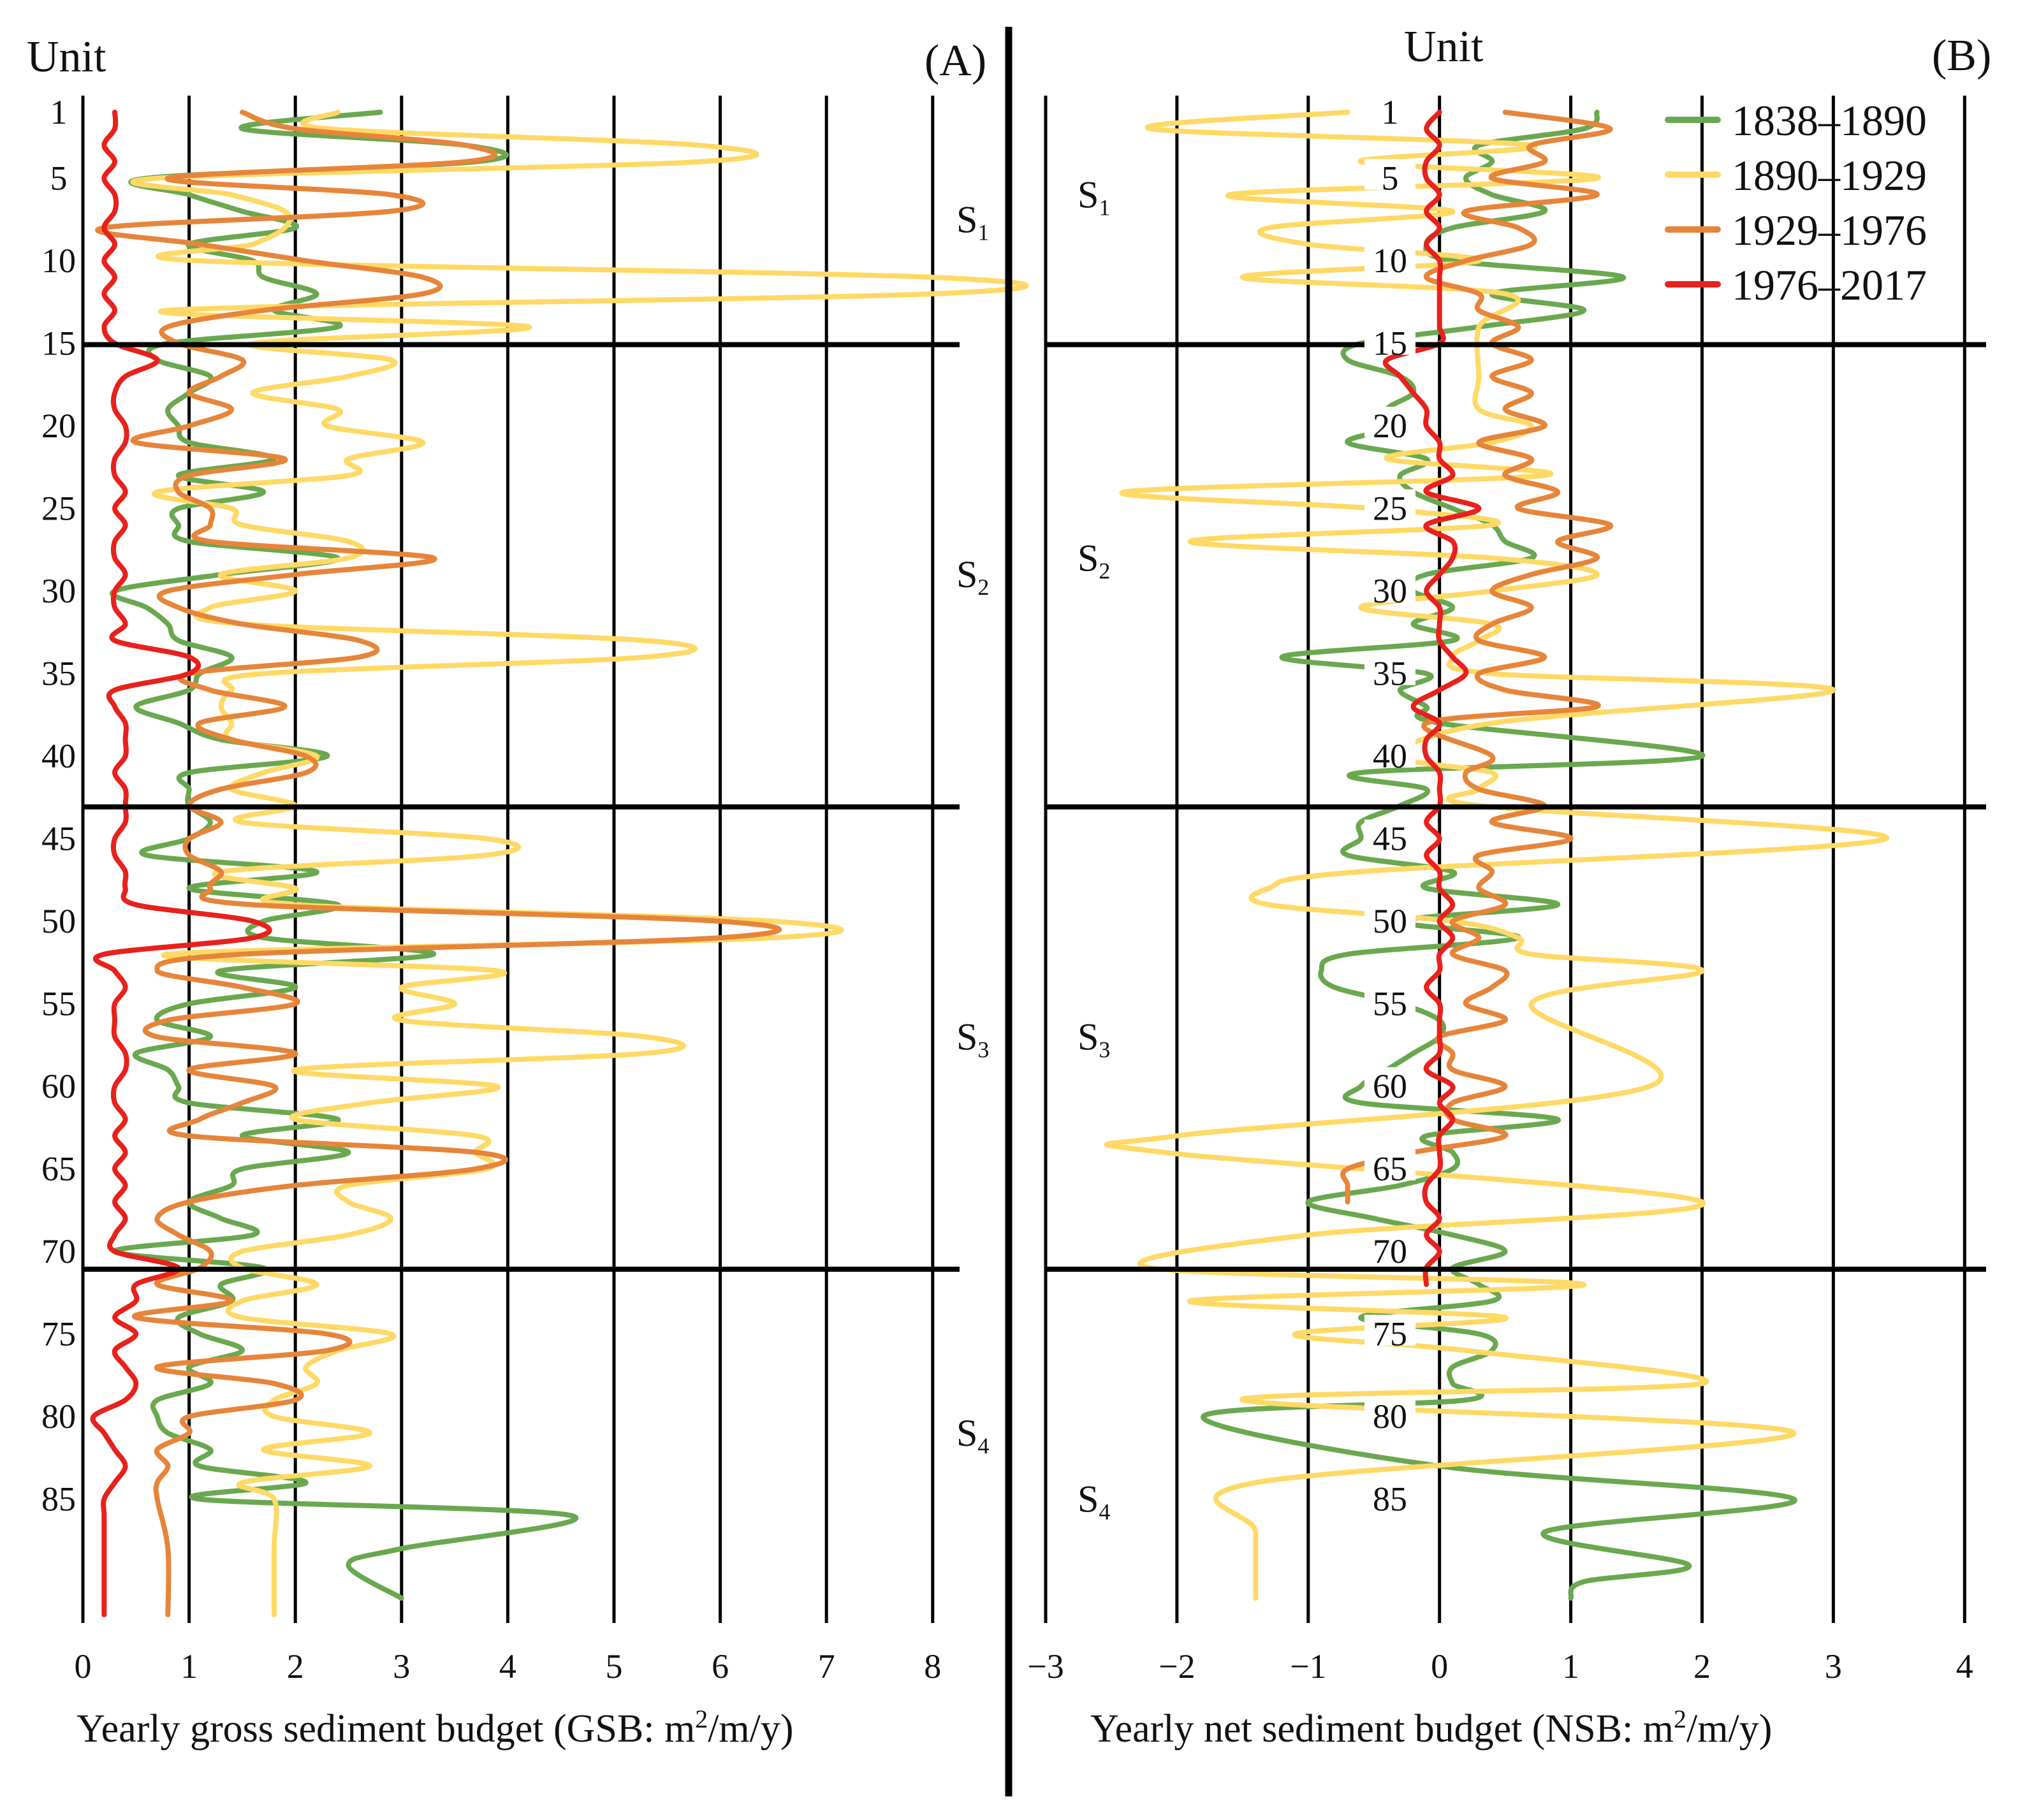  I want to click on panel-a-unit-label: 55, so click(58, 1004).